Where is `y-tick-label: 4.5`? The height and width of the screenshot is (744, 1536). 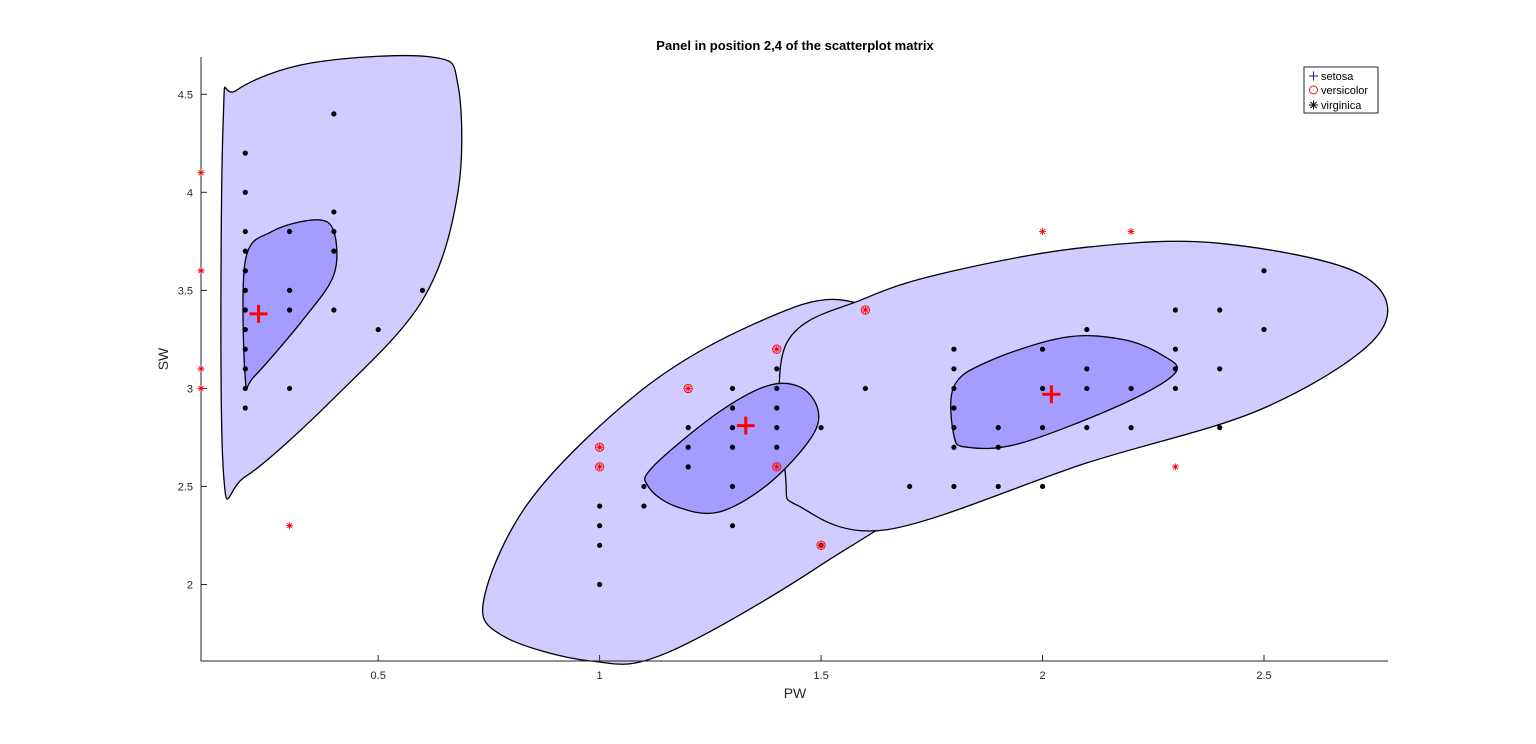
y-tick-label: 4.5 is located at coordinates (185, 95).